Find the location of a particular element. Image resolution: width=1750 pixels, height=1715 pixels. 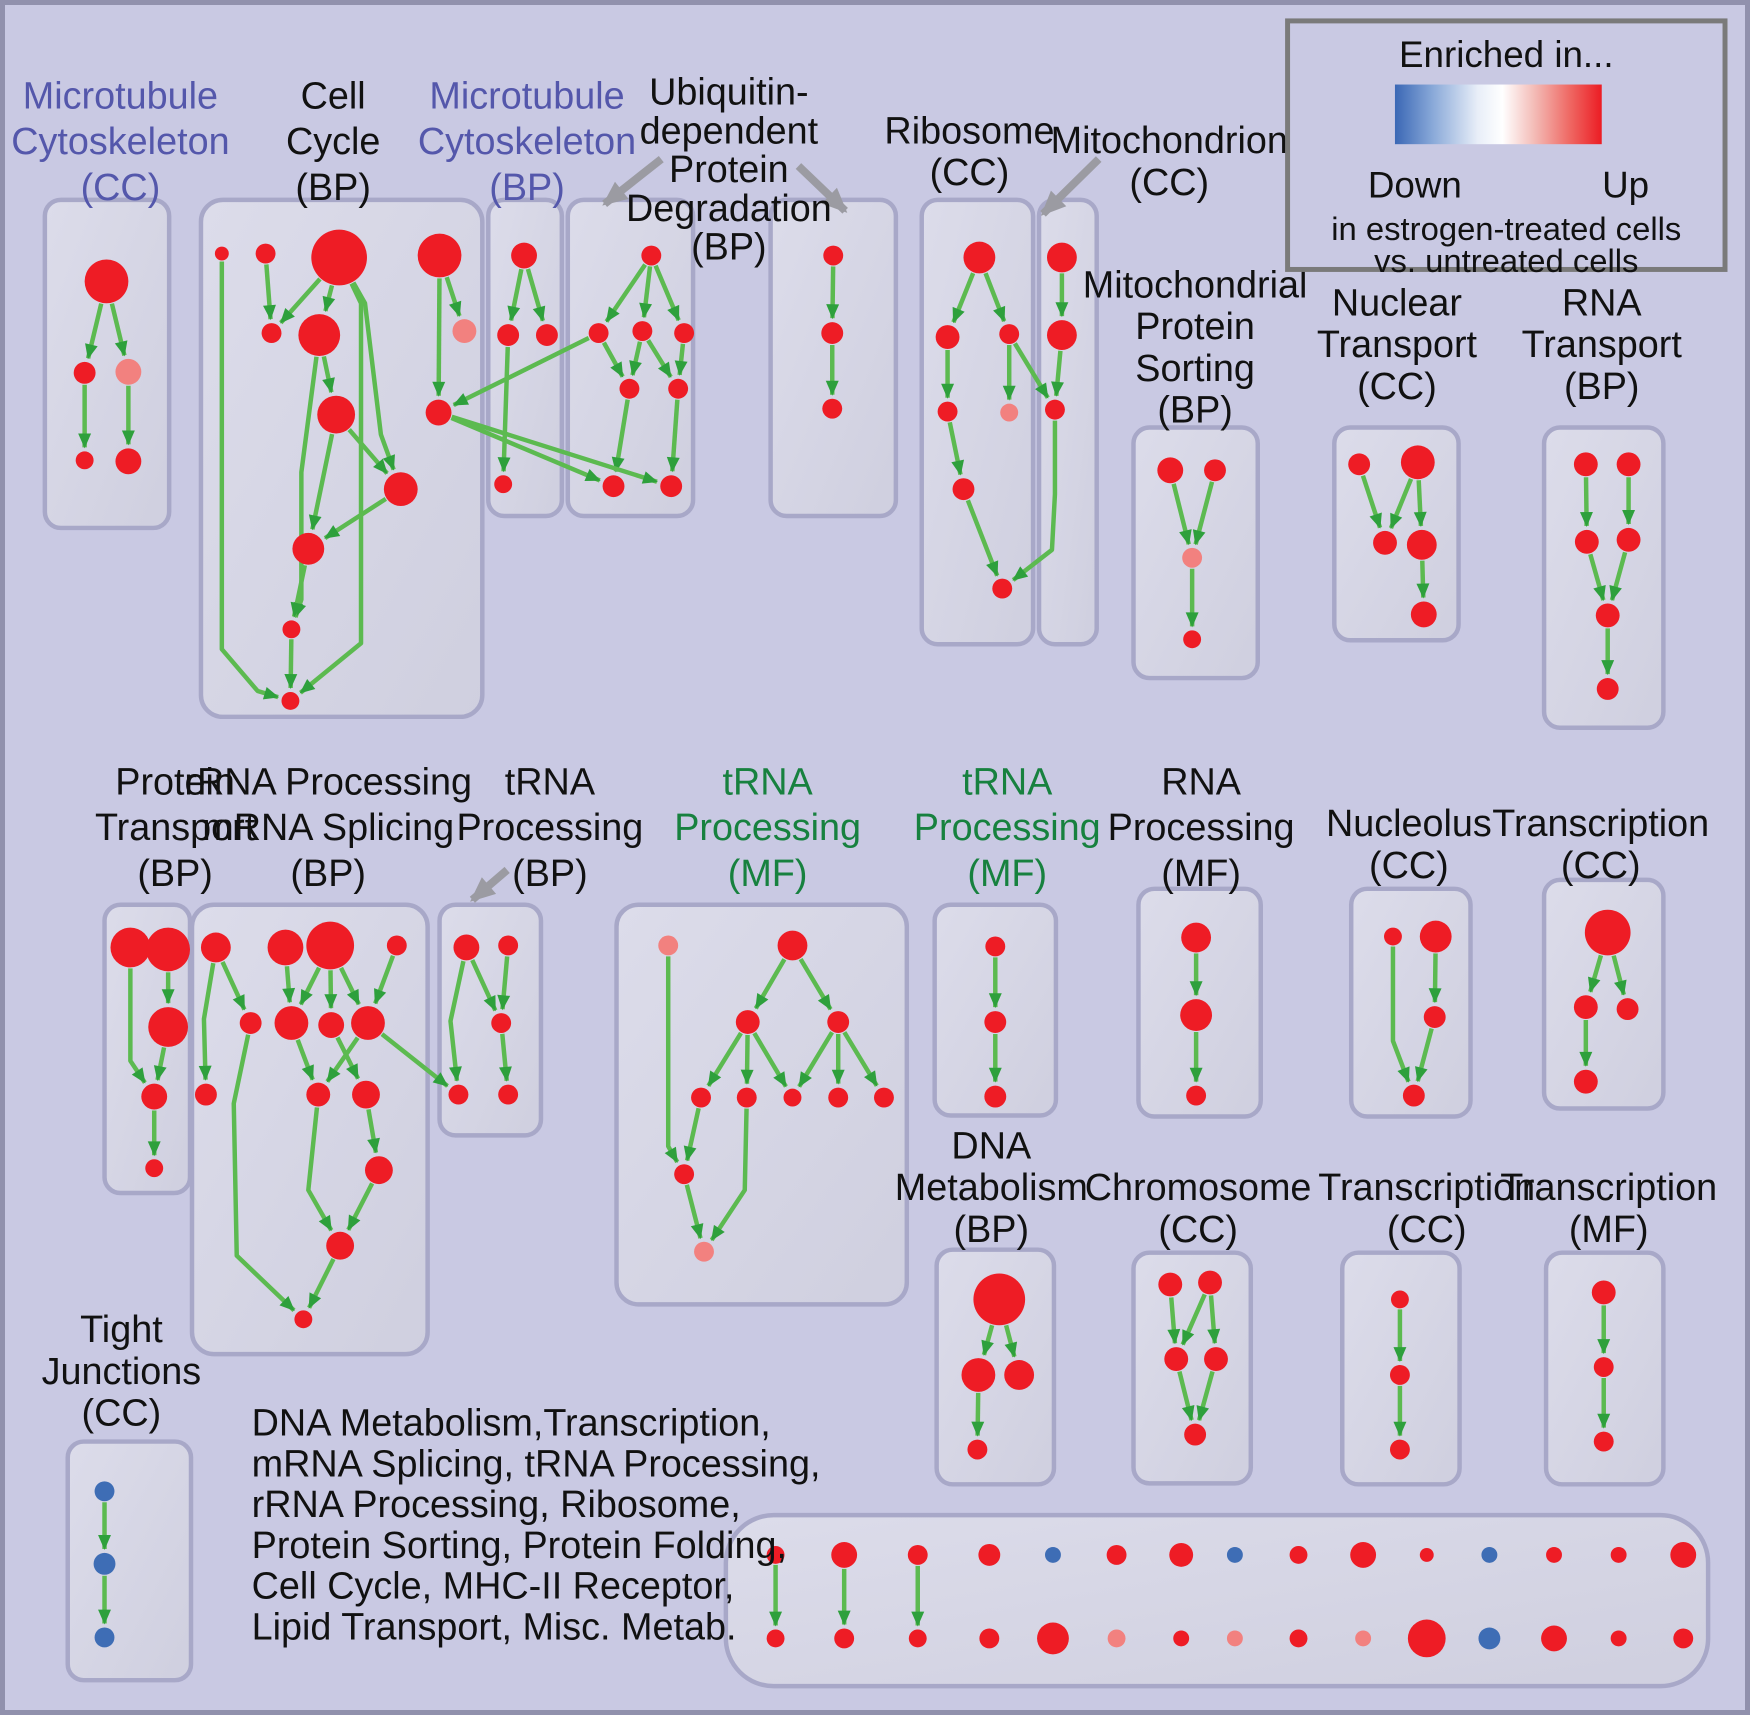

cluster-label-line: rRNA Processing is located at coordinates (328, 782).